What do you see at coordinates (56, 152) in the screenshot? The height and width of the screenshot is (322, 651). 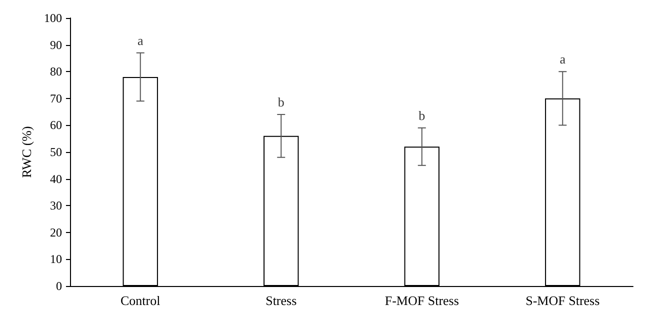 I see `y-tick-label: 50` at bounding box center [56, 152].